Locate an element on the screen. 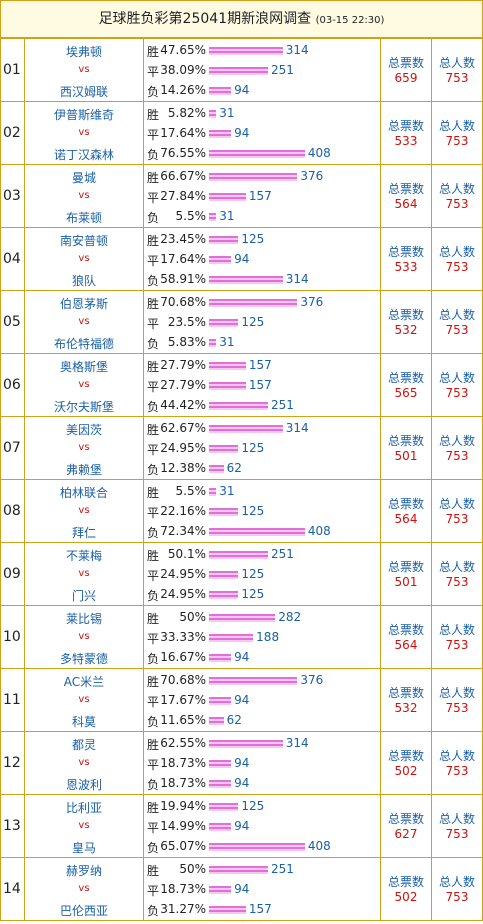 This screenshot has width=483, height=924. percentage: 50% is located at coordinates (192, 869).